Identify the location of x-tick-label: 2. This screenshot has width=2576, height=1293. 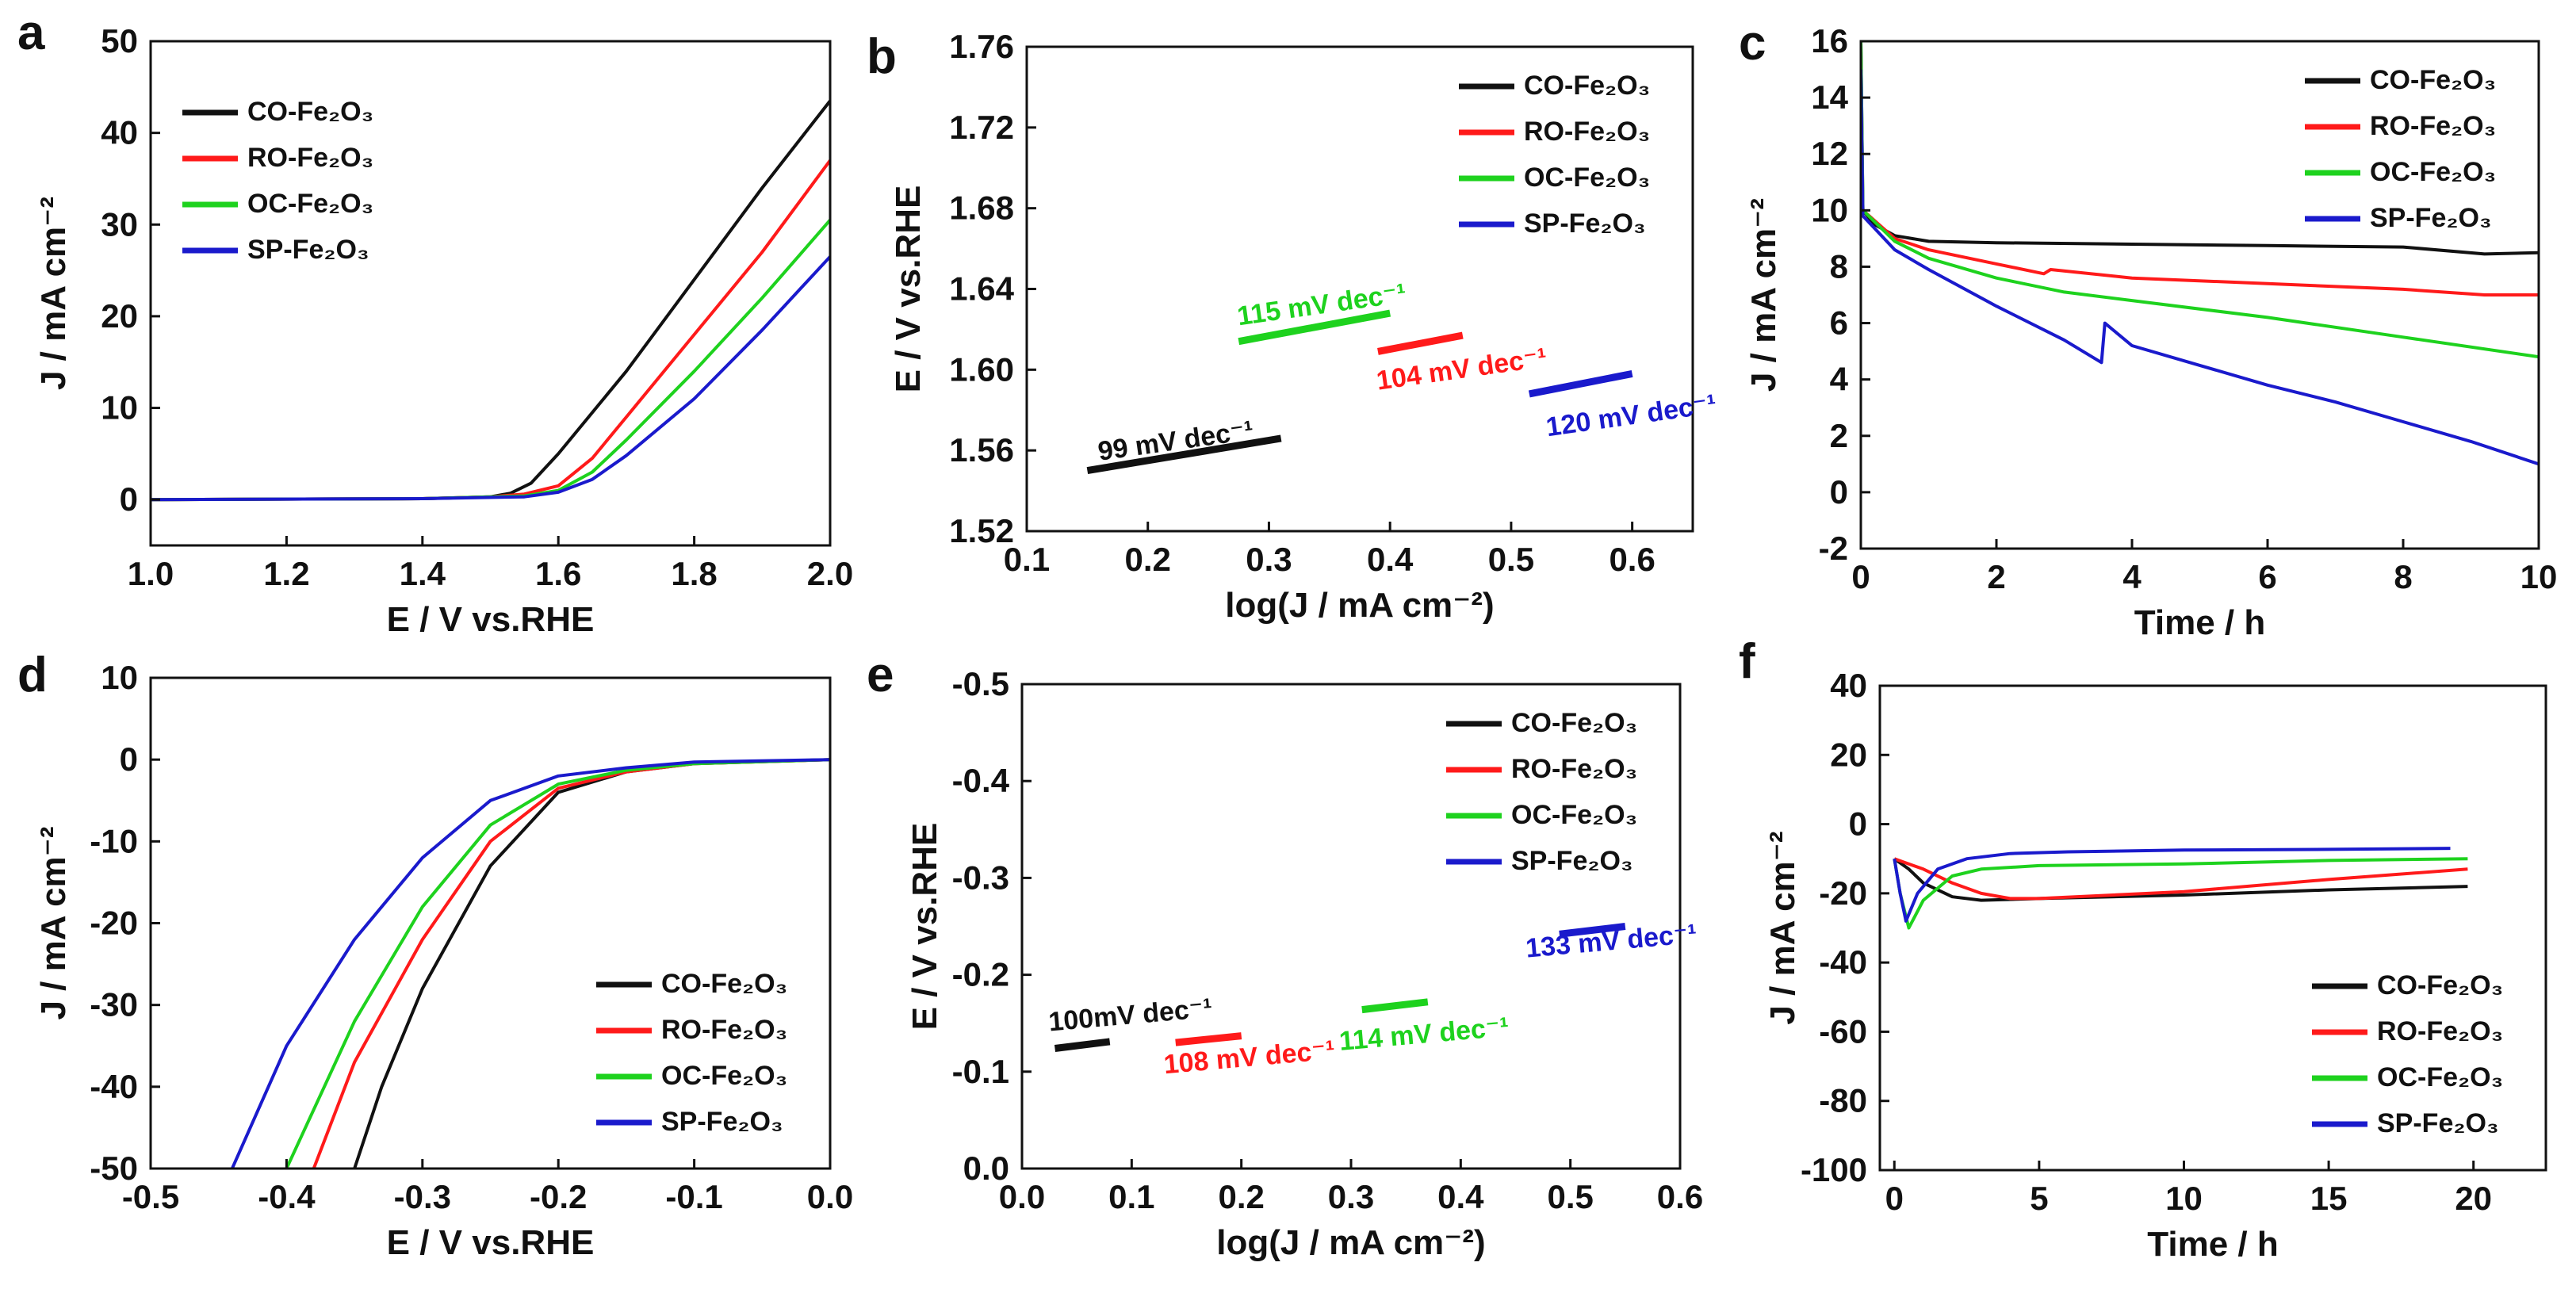
(1996, 576).